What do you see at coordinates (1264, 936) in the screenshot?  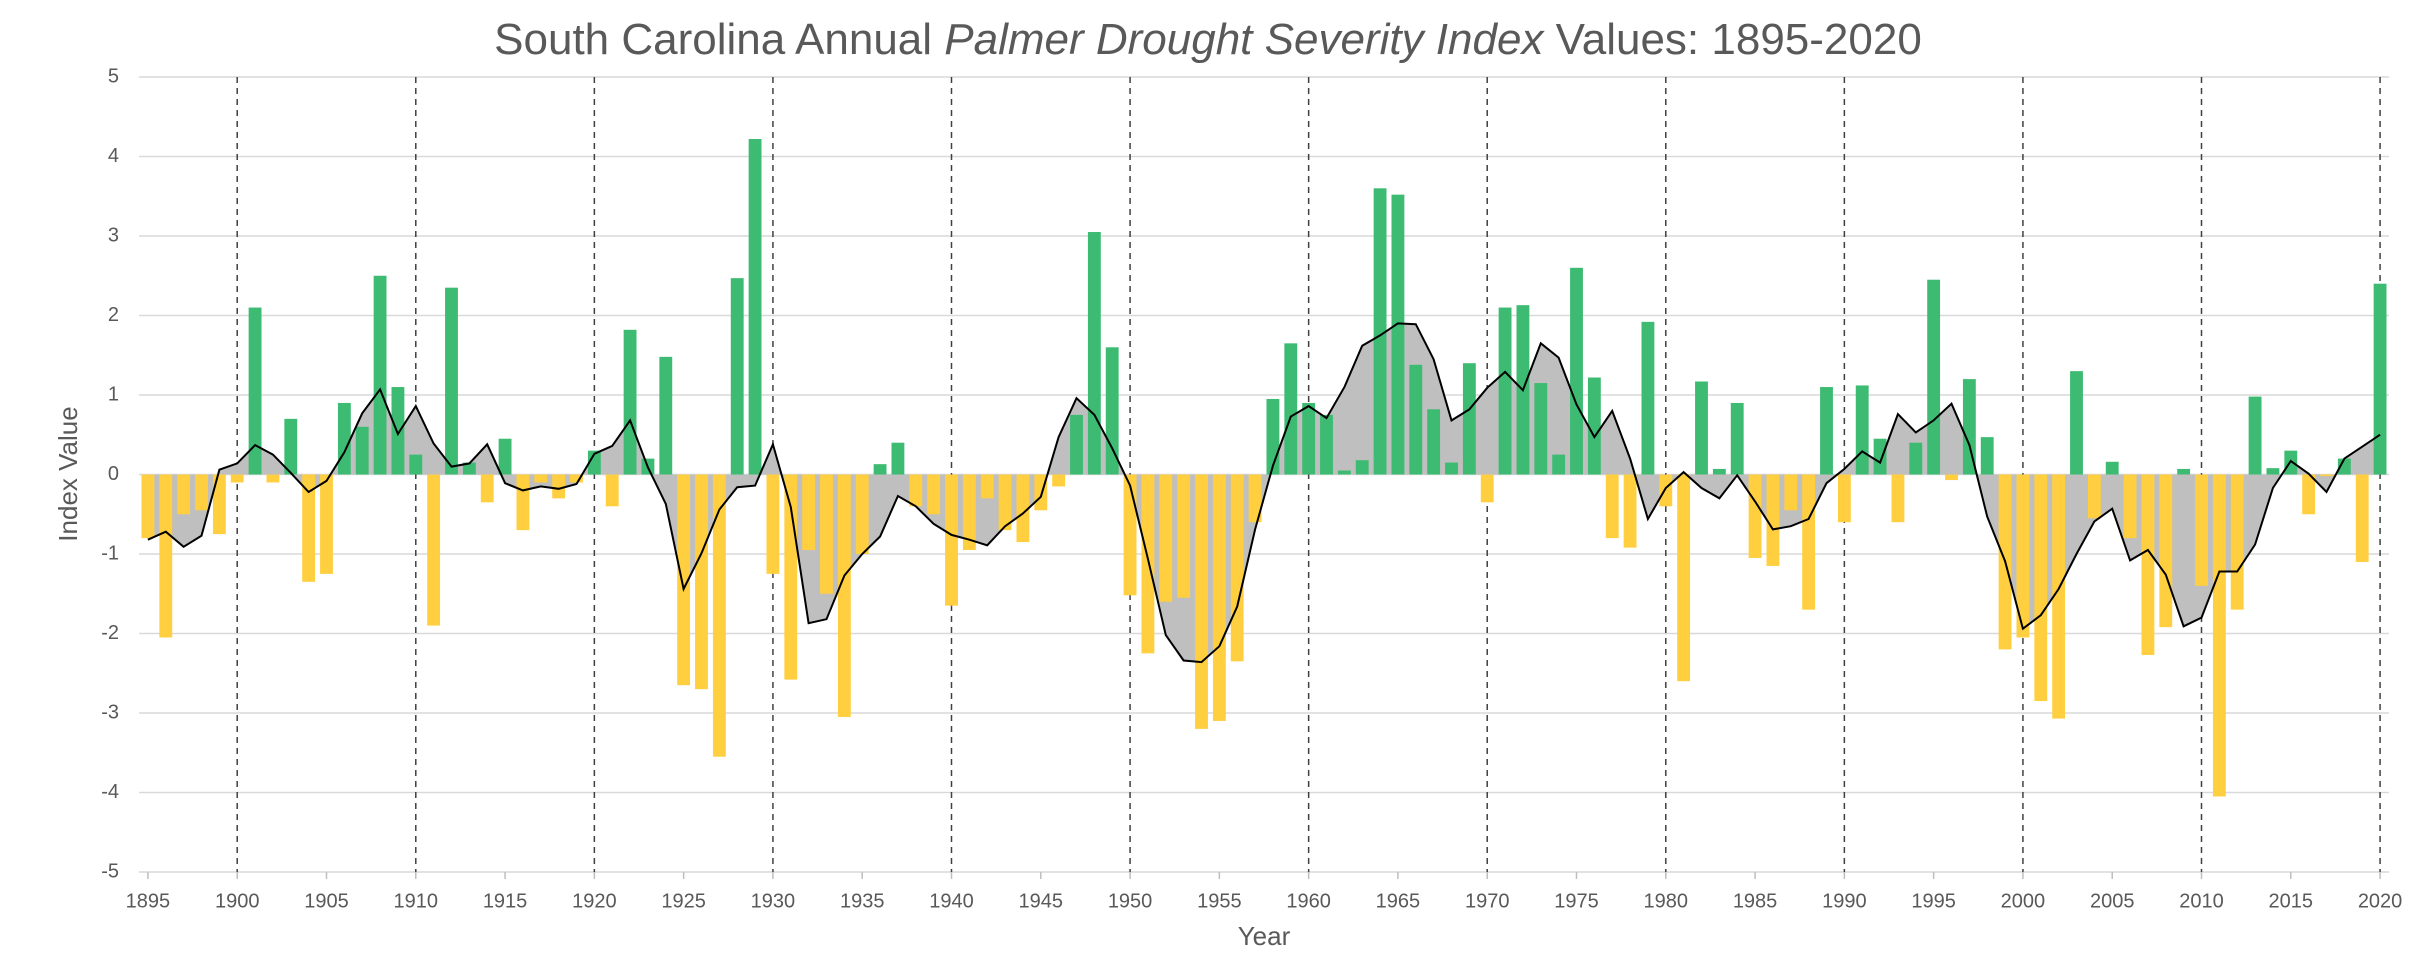 I see `x-axis-title: Year` at bounding box center [1264, 936].